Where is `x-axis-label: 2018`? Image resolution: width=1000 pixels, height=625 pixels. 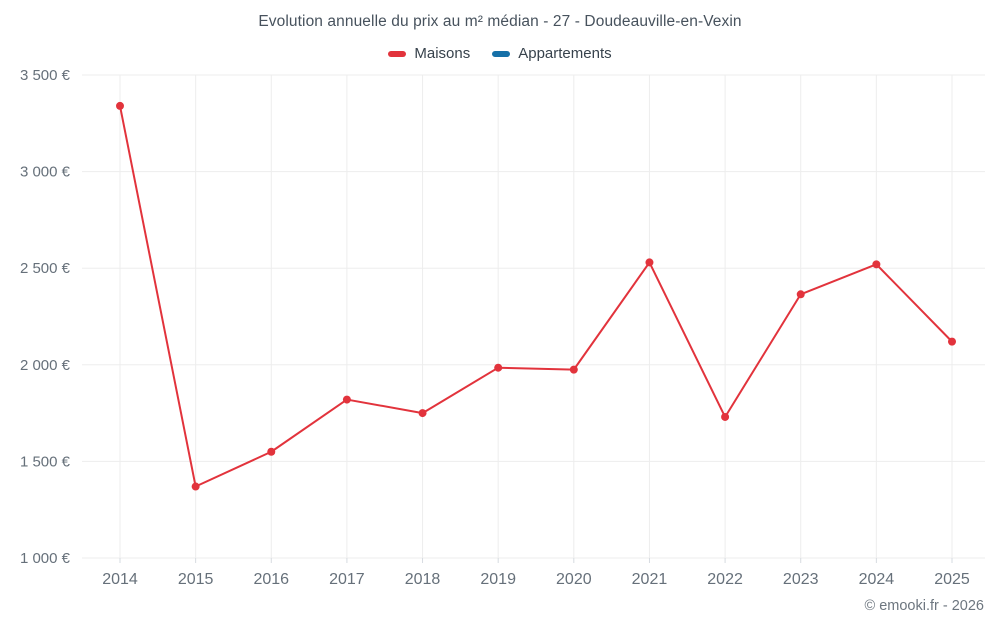
x-axis-label: 2018 is located at coordinates (423, 579).